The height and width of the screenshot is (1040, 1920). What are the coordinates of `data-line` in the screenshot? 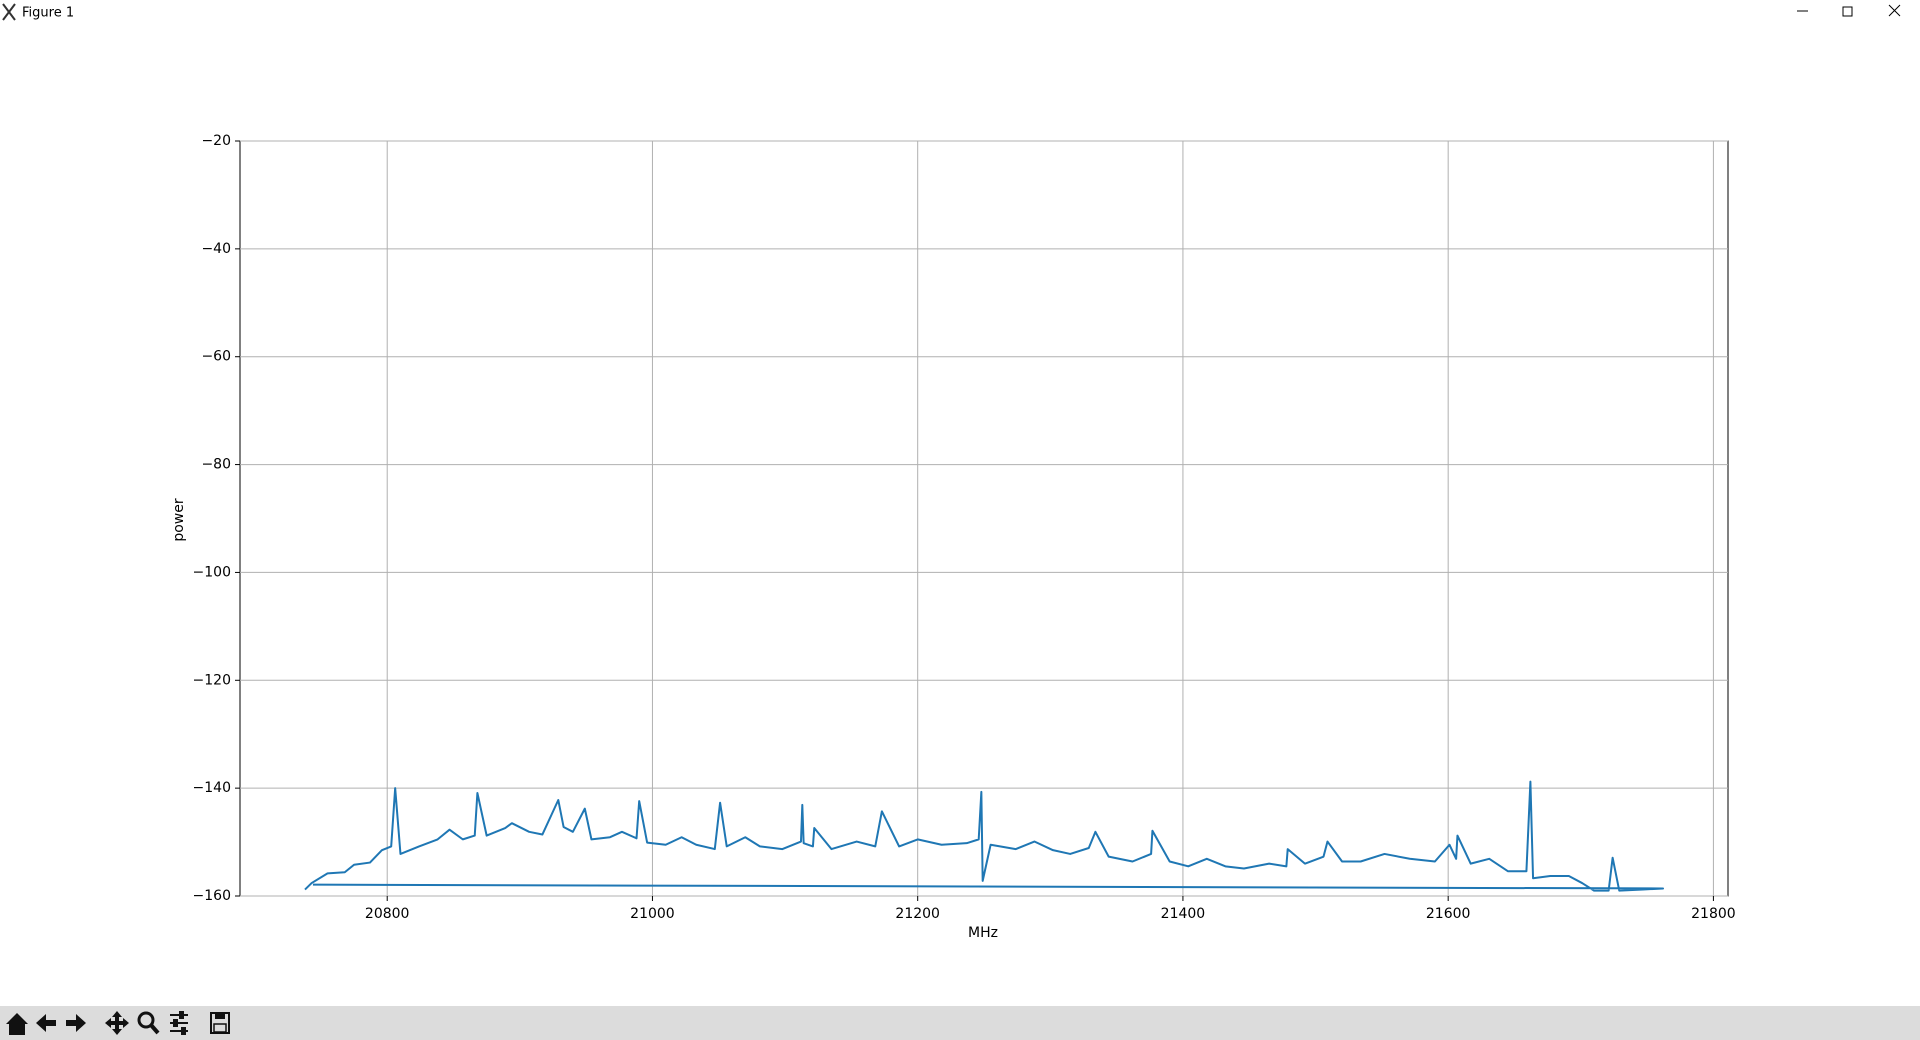 It's located at (984, 836).